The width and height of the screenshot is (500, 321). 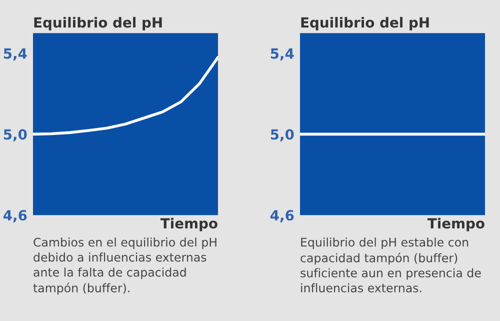 I want to click on text: Equilibrio del pH estable con capacidad tampón (buffer) suficiente aun en presencia de influencias externas., so click(x=390, y=265).